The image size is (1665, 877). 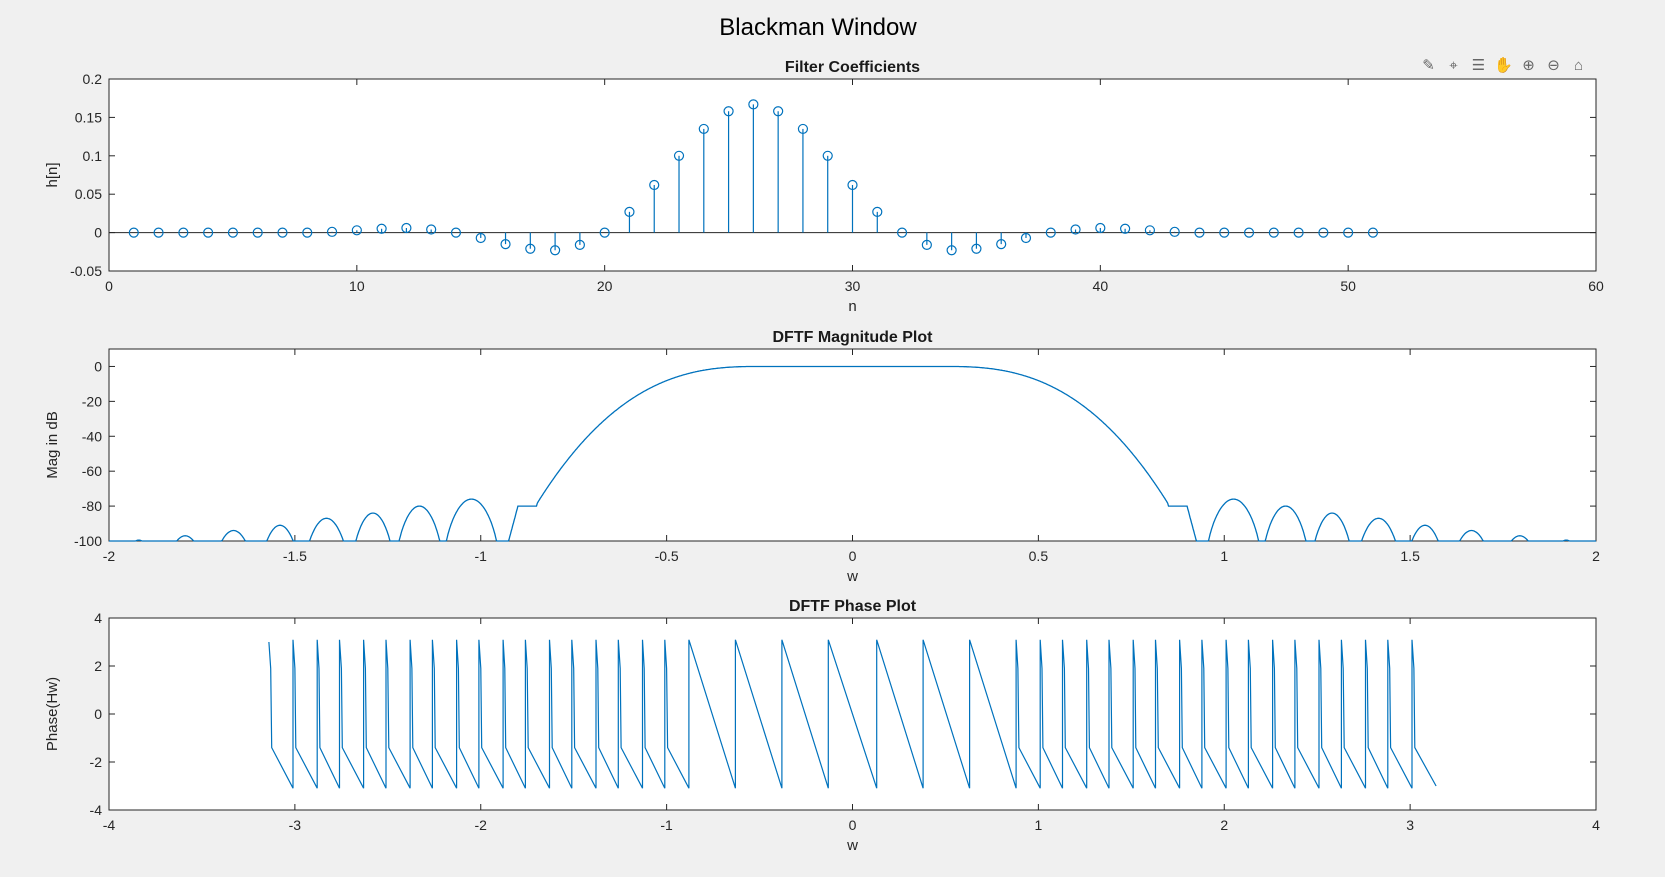 I want to click on x-tick-label: -4, so click(x=109, y=825).